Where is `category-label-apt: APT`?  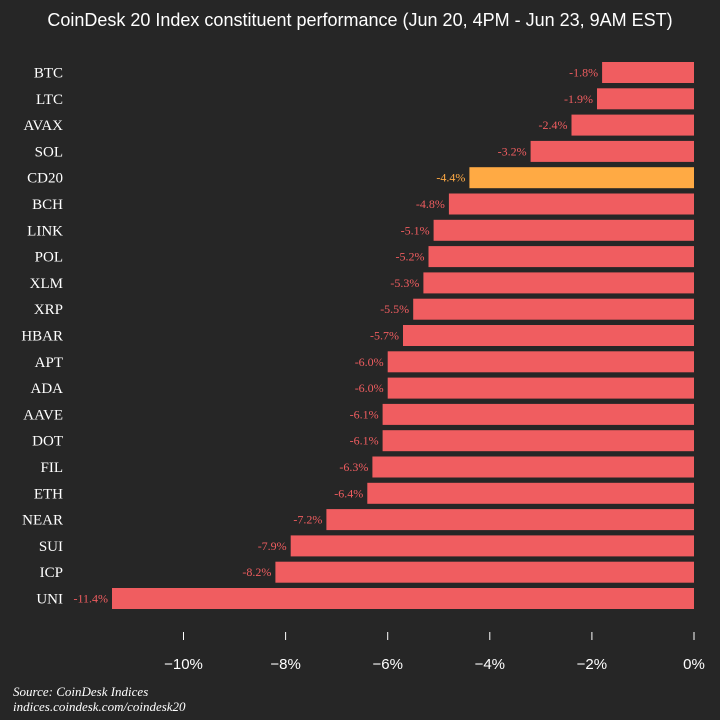
category-label-apt: APT is located at coordinates (49, 363).